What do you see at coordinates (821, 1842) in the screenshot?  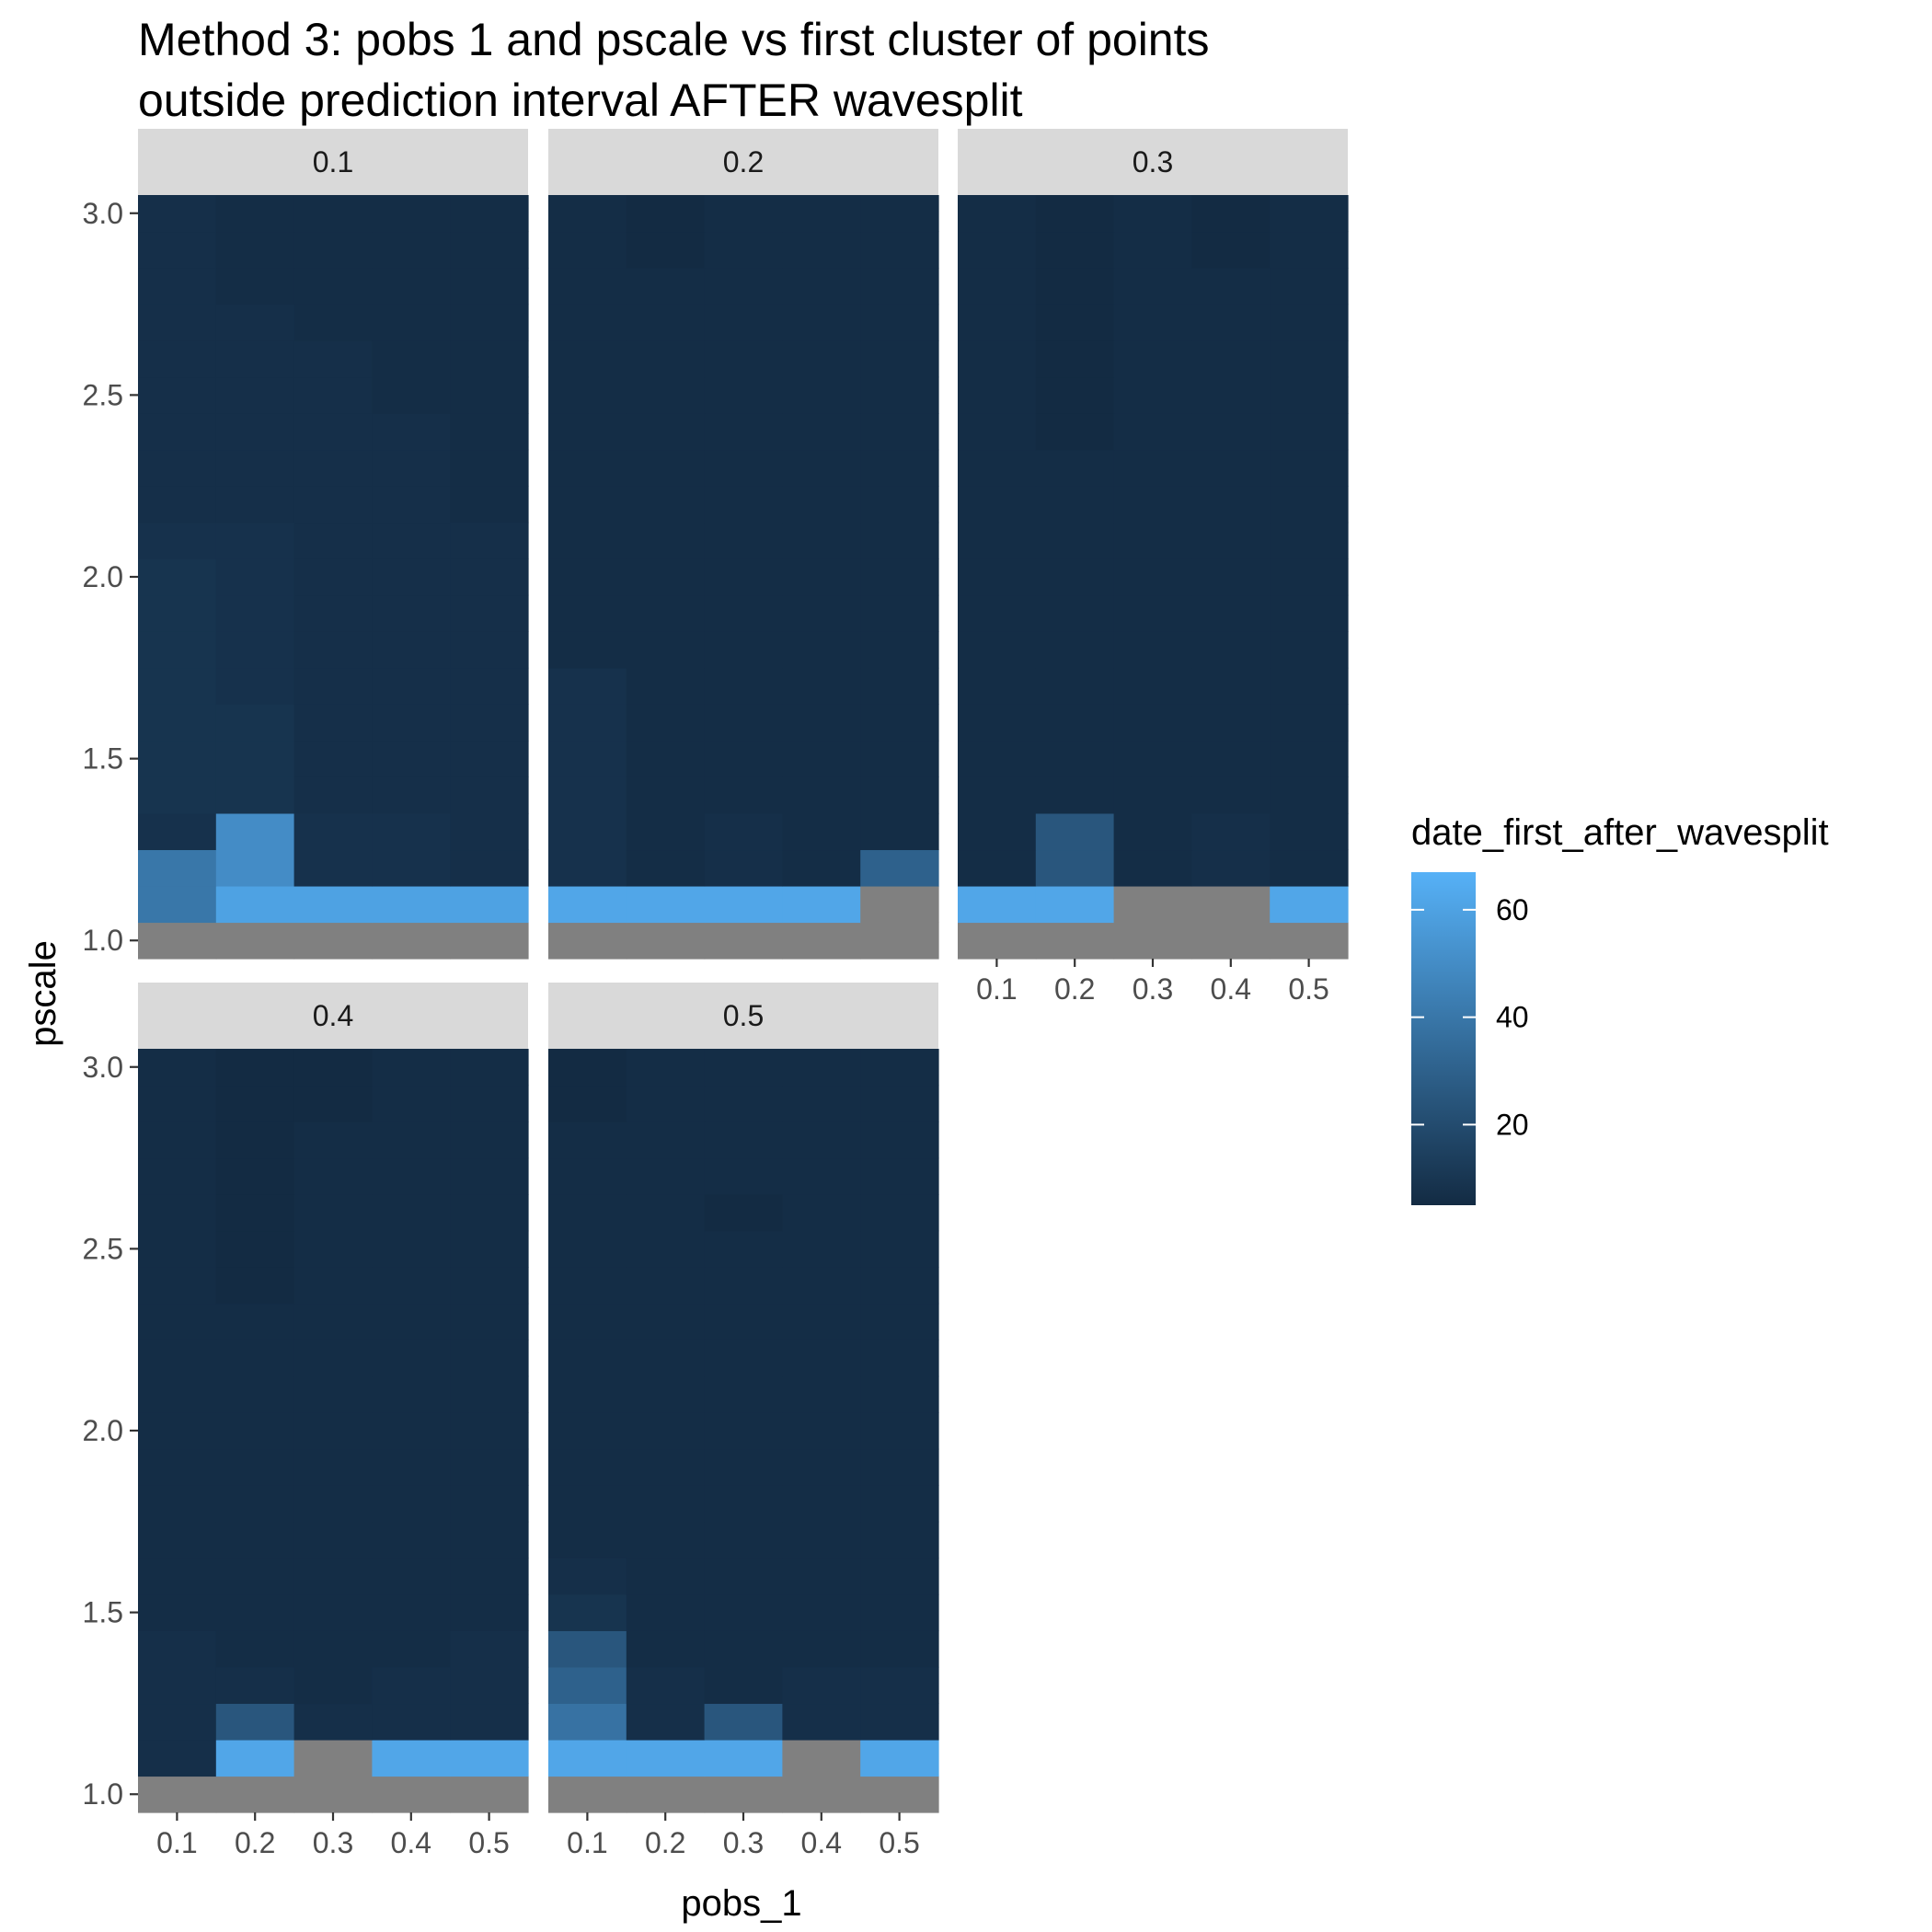 I see `x-tick-label: 0.4` at bounding box center [821, 1842].